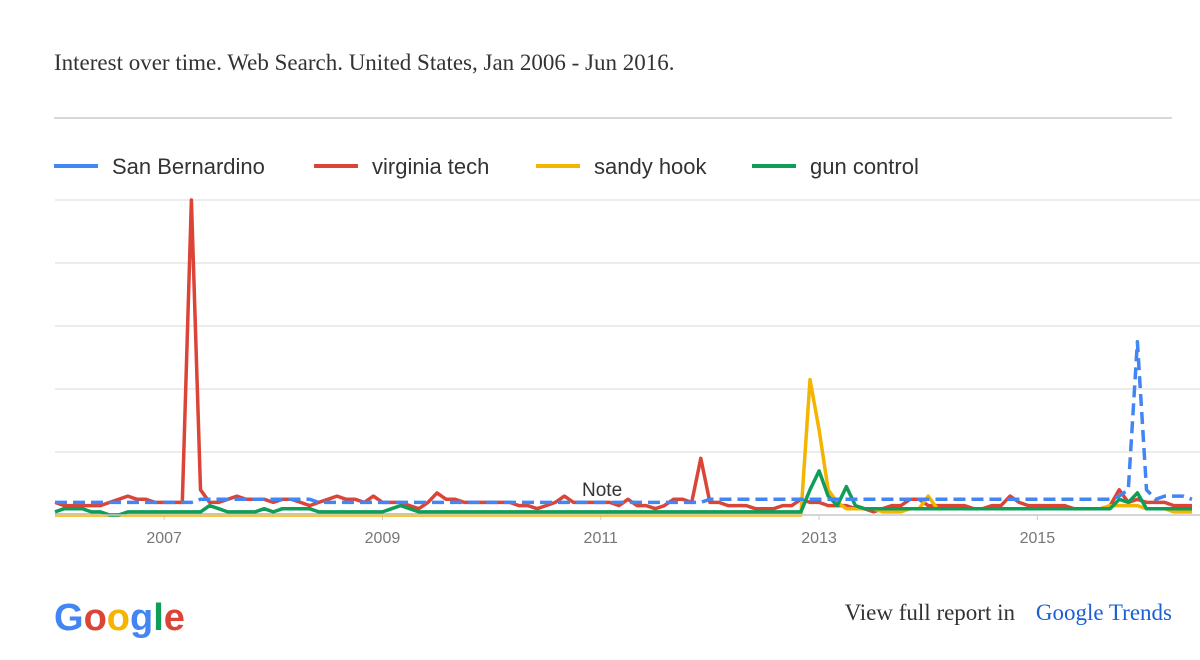 The image size is (1200, 660). I want to click on x-tick-label: 2015, so click(1038, 538).